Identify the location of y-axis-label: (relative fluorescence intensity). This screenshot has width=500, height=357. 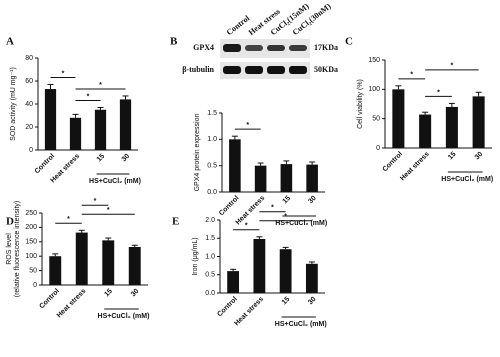
(17, 249).